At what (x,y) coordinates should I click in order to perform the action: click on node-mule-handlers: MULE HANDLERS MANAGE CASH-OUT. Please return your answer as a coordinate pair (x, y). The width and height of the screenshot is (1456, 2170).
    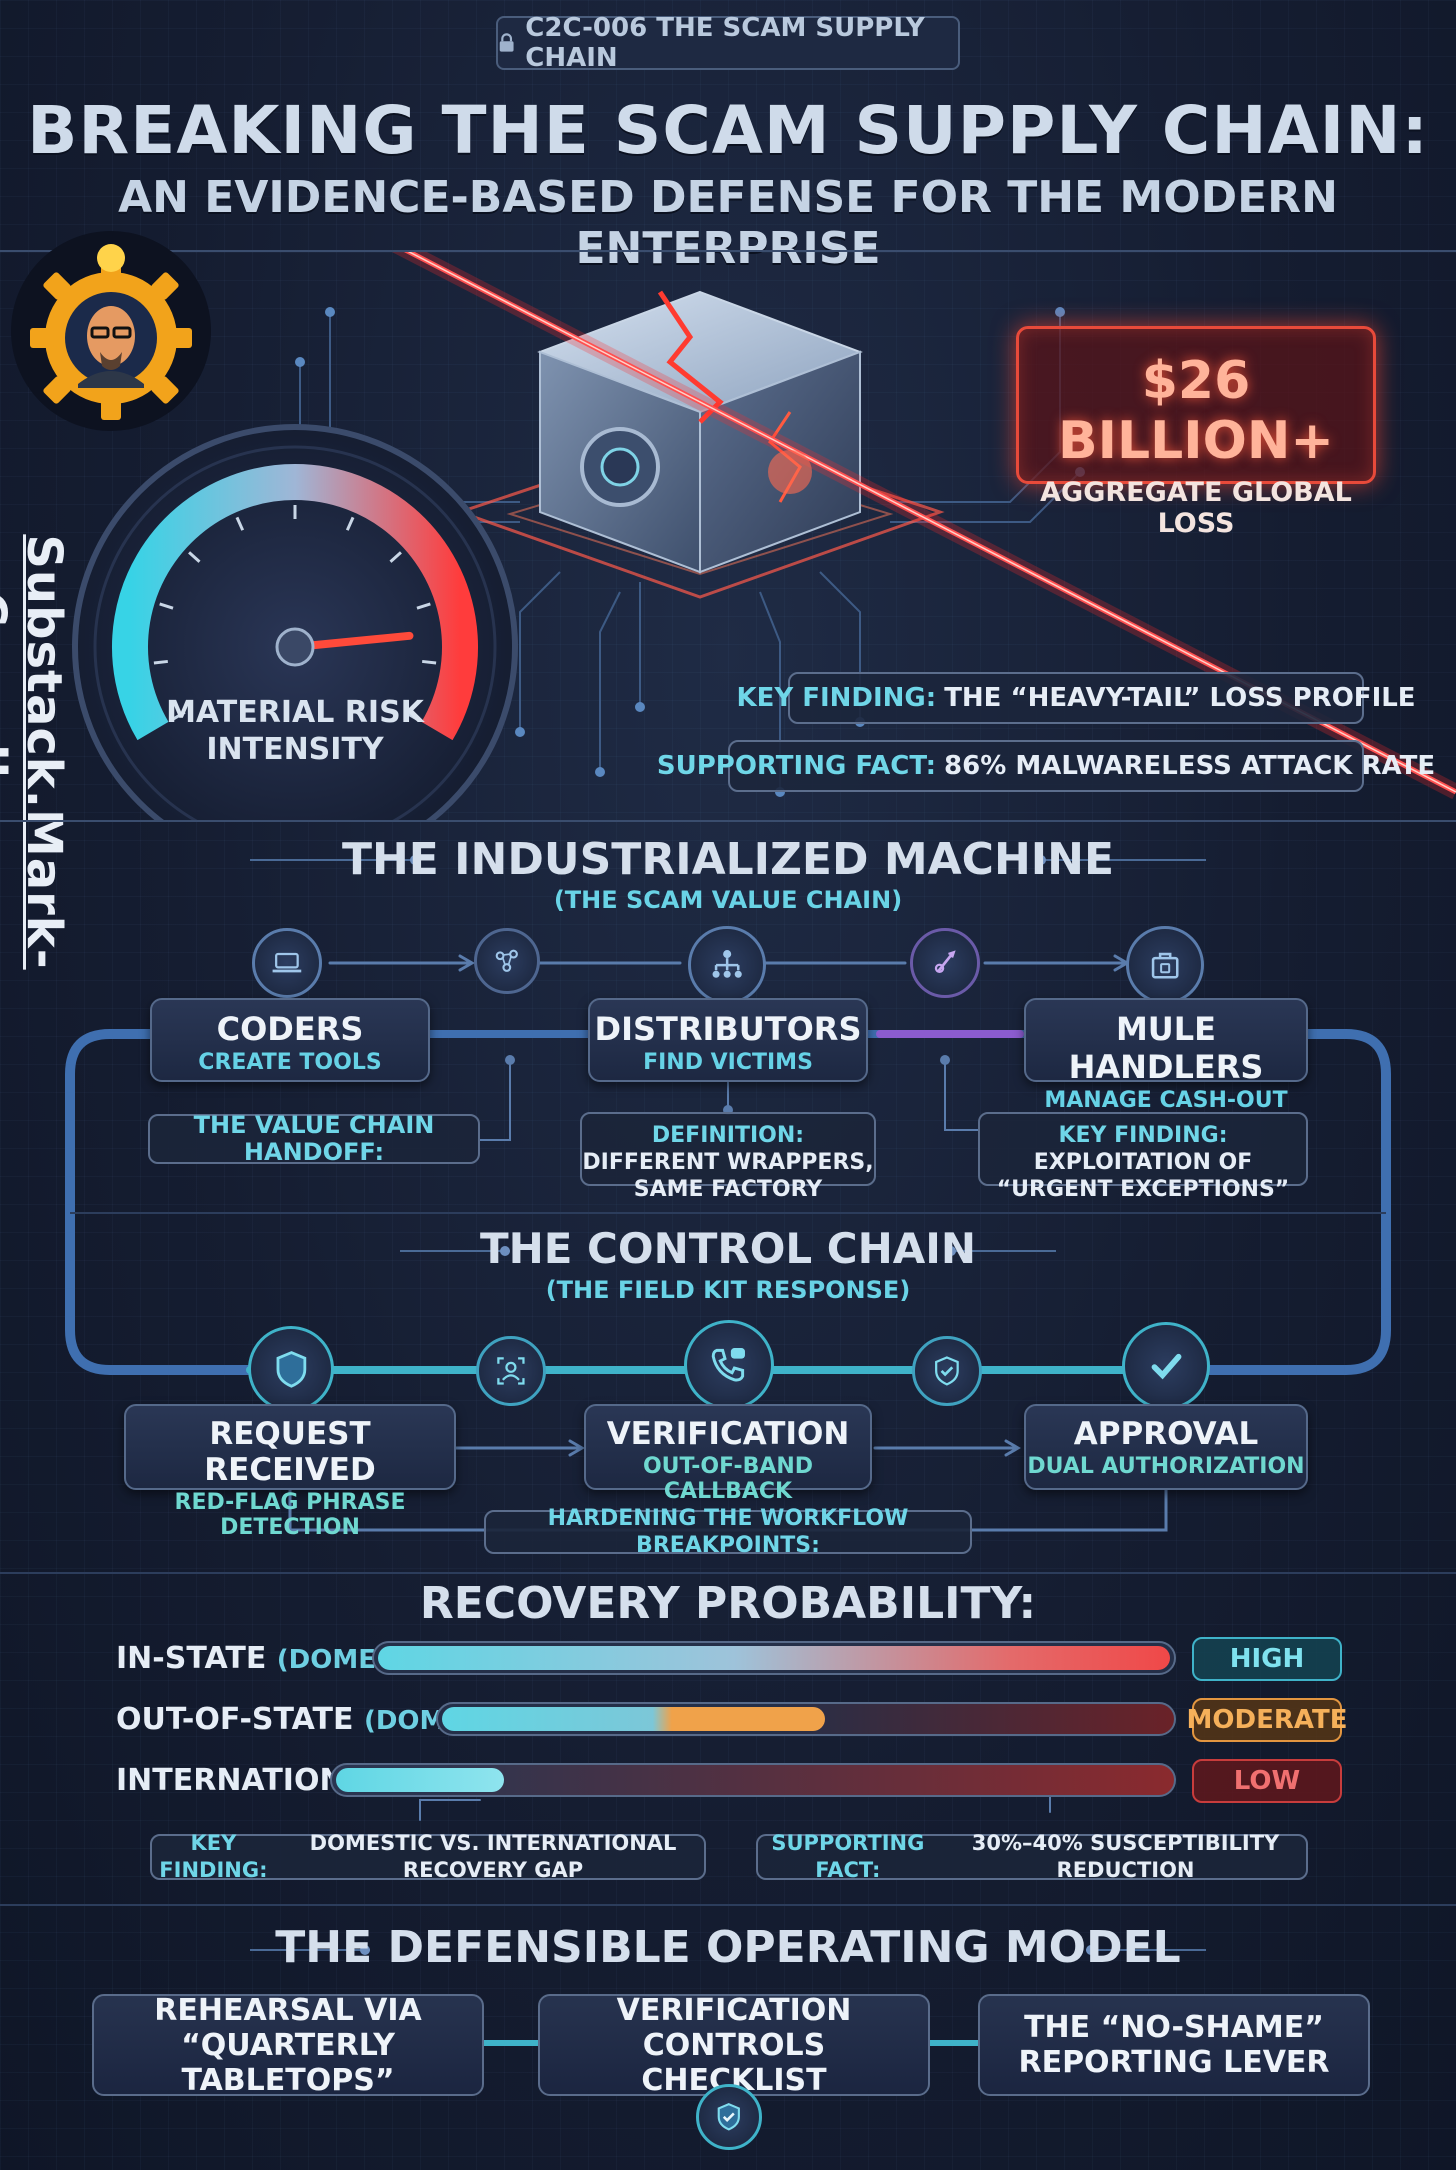
    Looking at the image, I should click on (1166, 1055).